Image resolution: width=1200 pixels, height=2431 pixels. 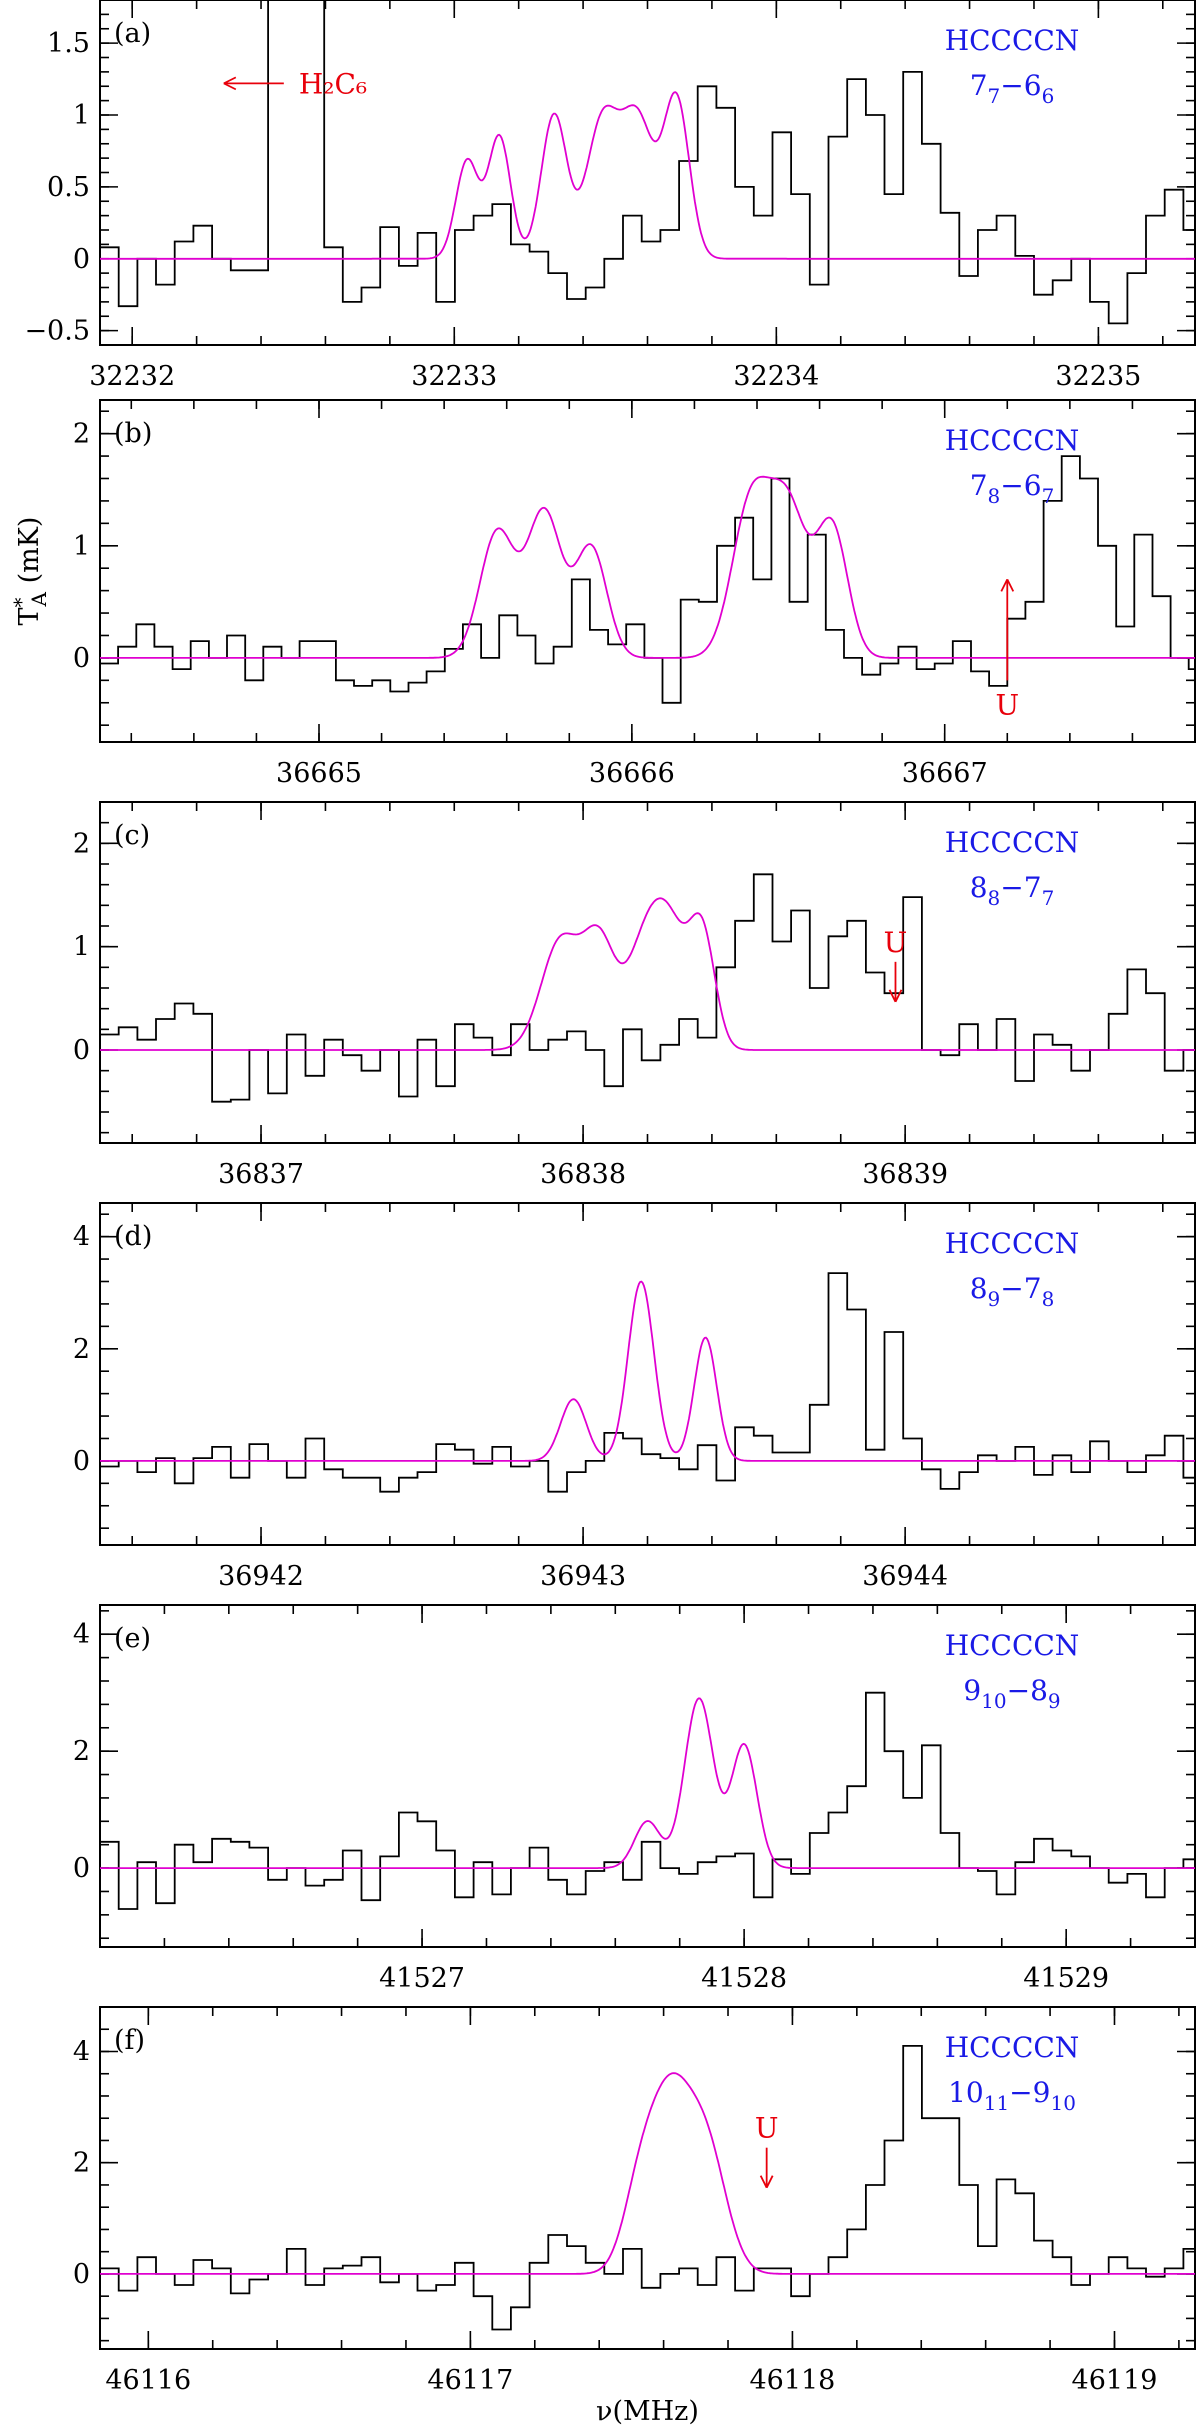 What do you see at coordinates (1012, 1291) in the screenshot?
I see `transition-label: 89​−78​` at bounding box center [1012, 1291].